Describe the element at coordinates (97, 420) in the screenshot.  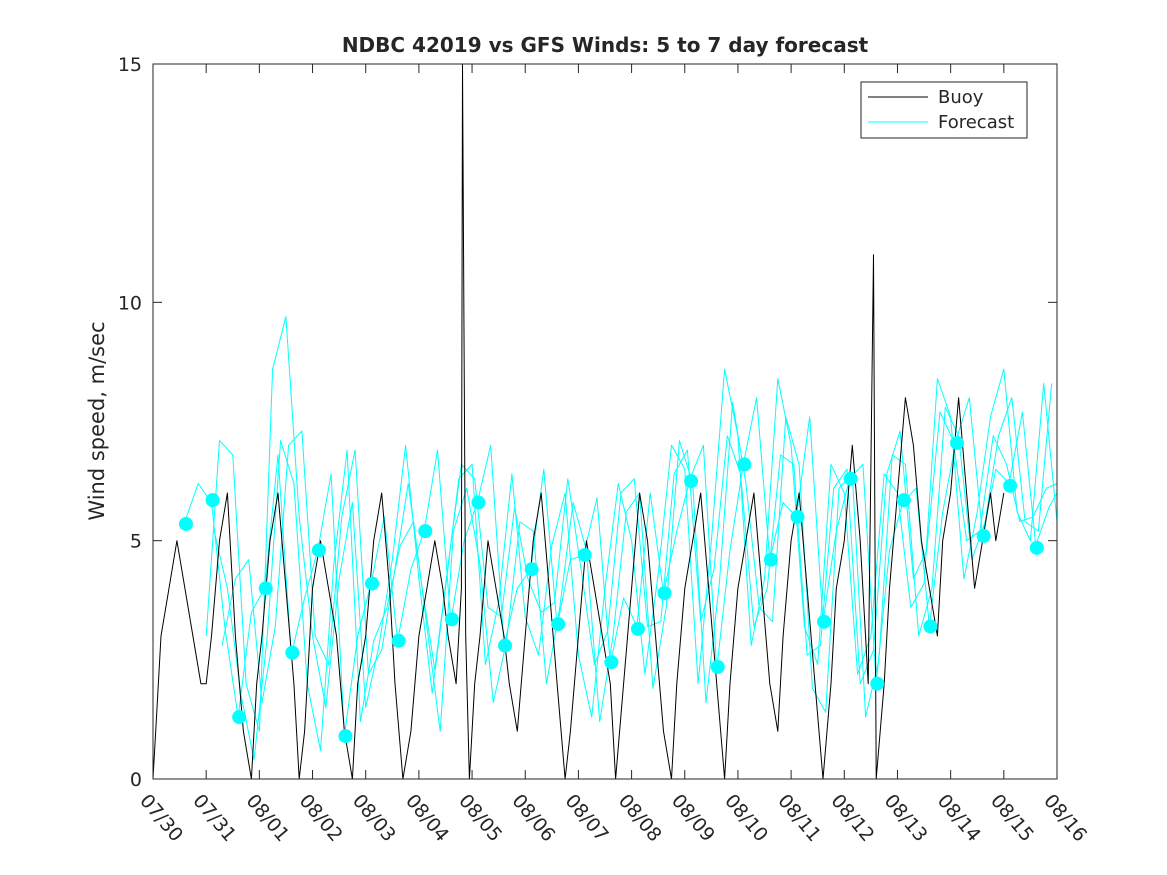
I see `y-axis-label: Wind speed, m/sec` at that location.